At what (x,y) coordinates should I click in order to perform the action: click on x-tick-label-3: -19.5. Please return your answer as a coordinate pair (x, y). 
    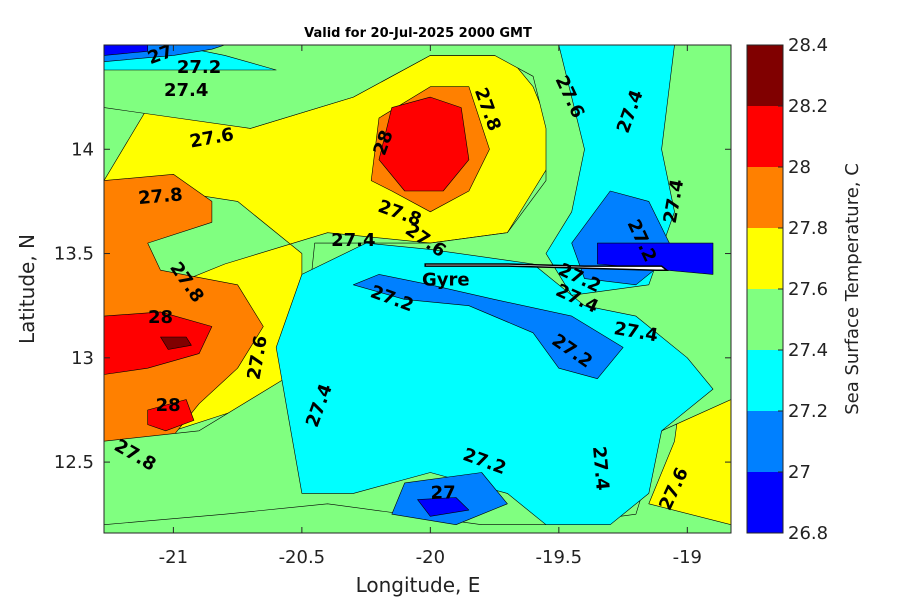
    Looking at the image, I should click on (559, 557).